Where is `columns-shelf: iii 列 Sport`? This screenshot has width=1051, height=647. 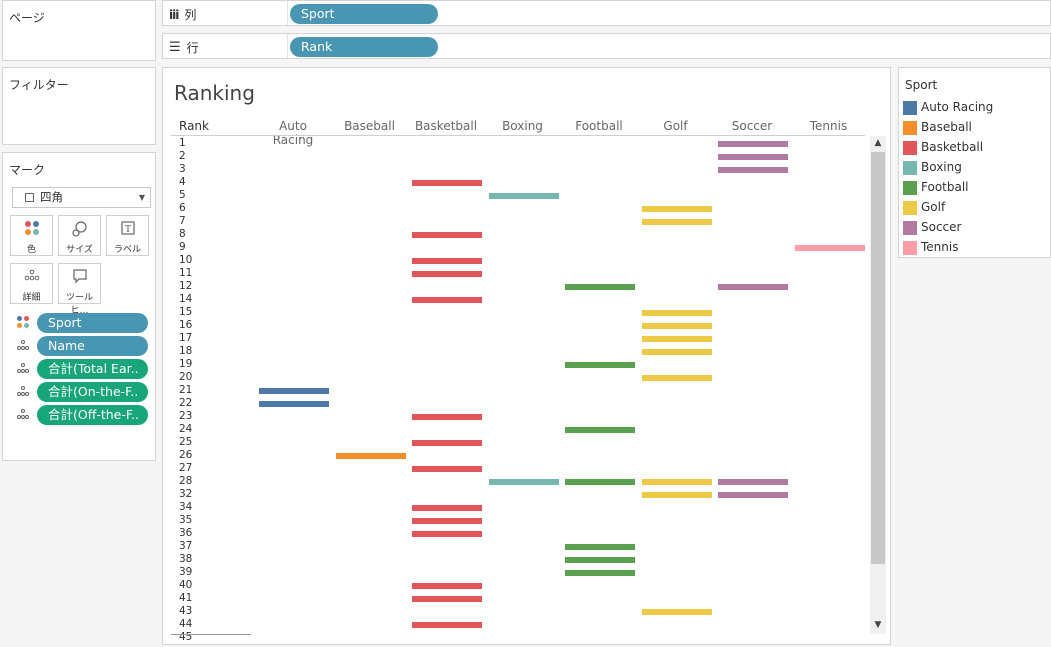 columns-shelf: iii 列 Sport is located at coordinates (606, 13).